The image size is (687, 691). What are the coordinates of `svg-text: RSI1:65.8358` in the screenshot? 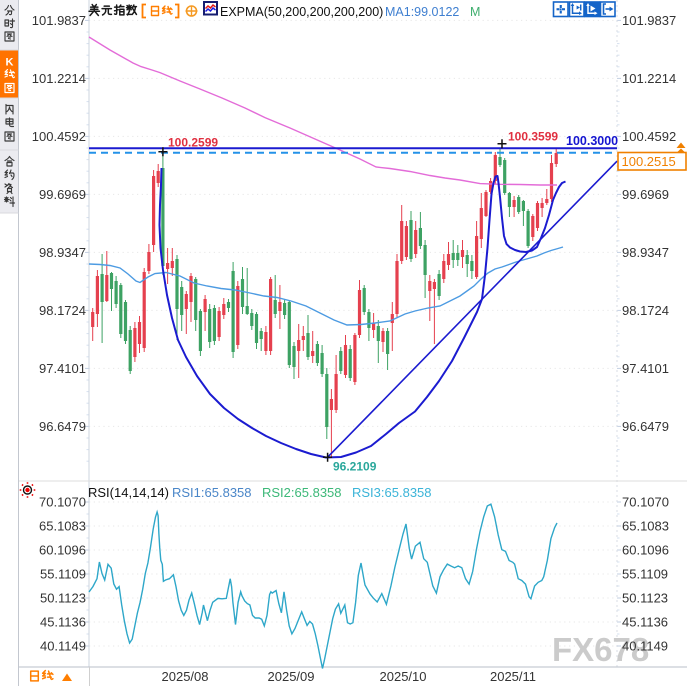 It's located at (212, 492).